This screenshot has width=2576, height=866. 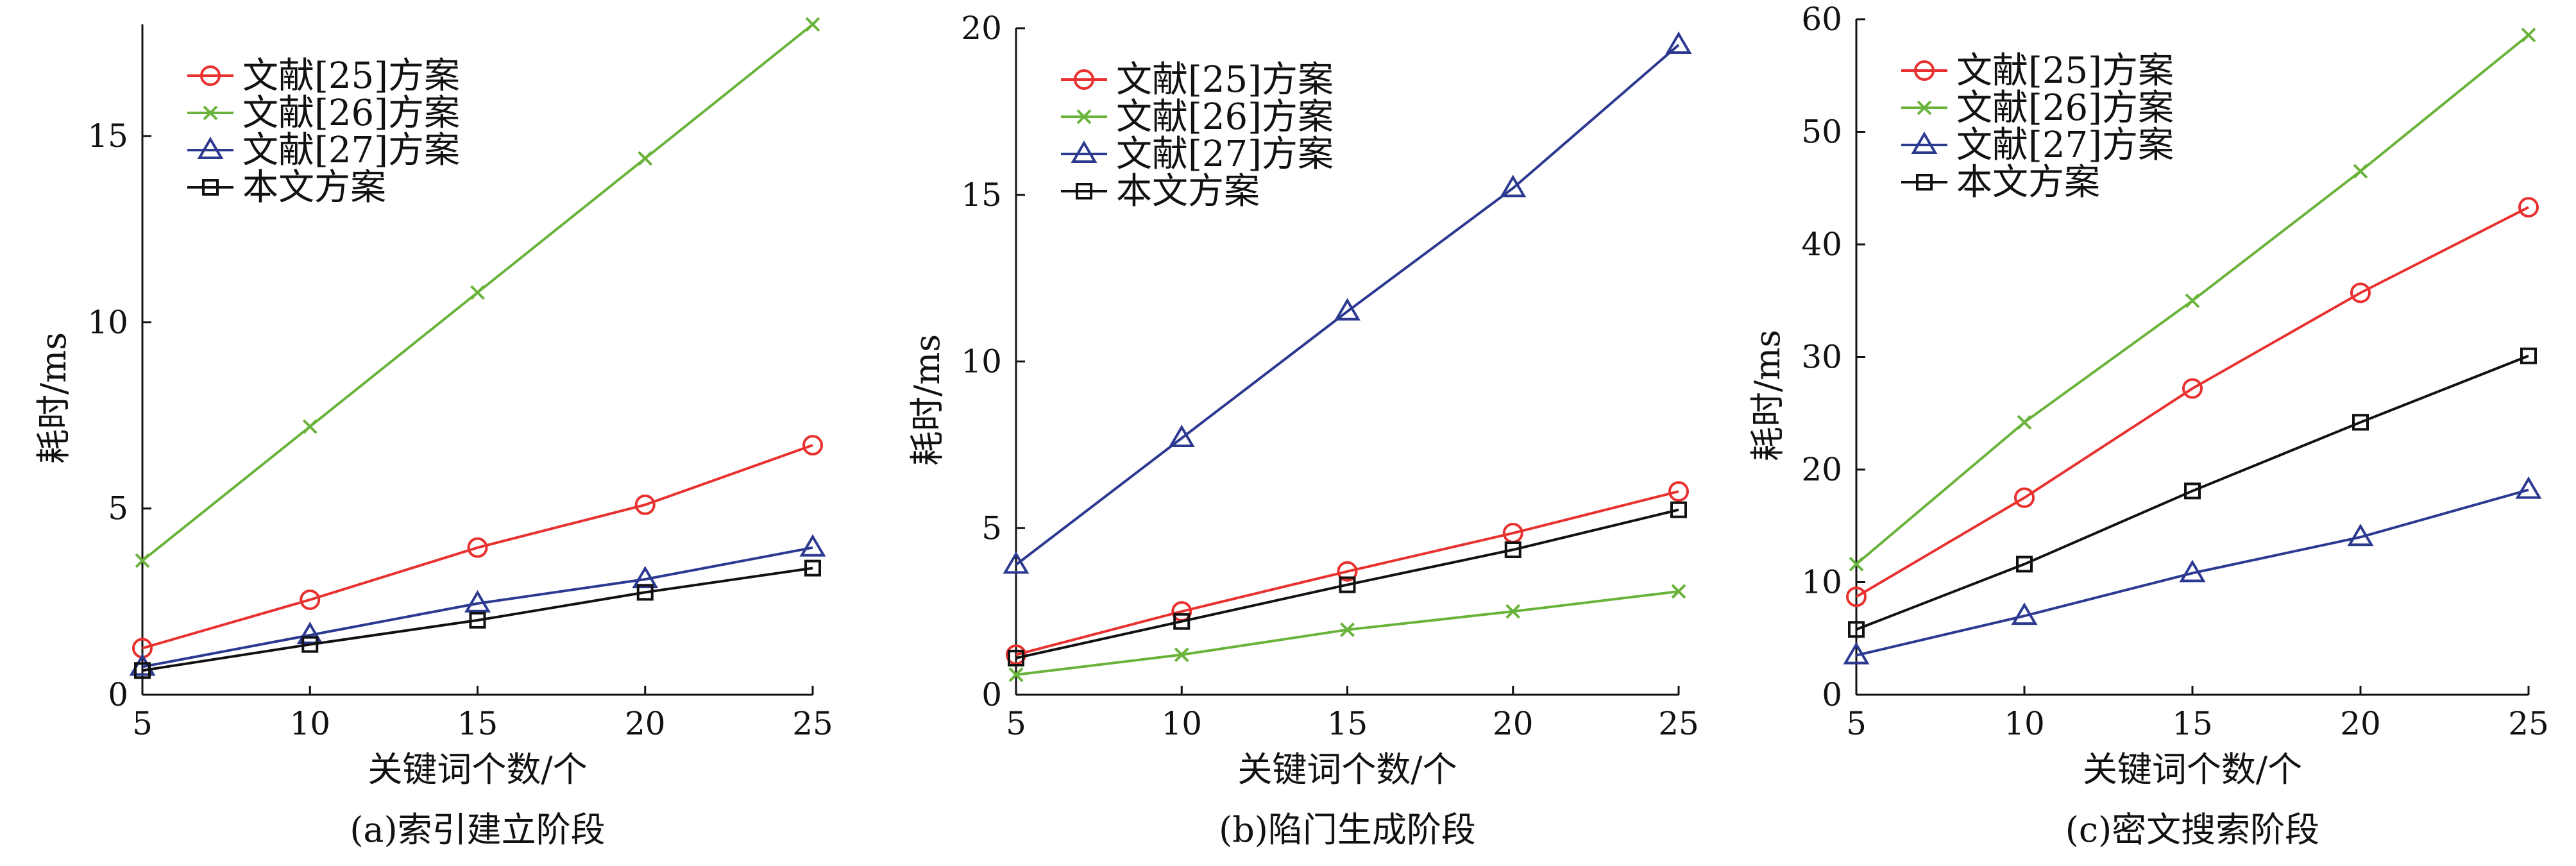 I want to click on y-tick-label: 30, so click(x=1821, y=357).